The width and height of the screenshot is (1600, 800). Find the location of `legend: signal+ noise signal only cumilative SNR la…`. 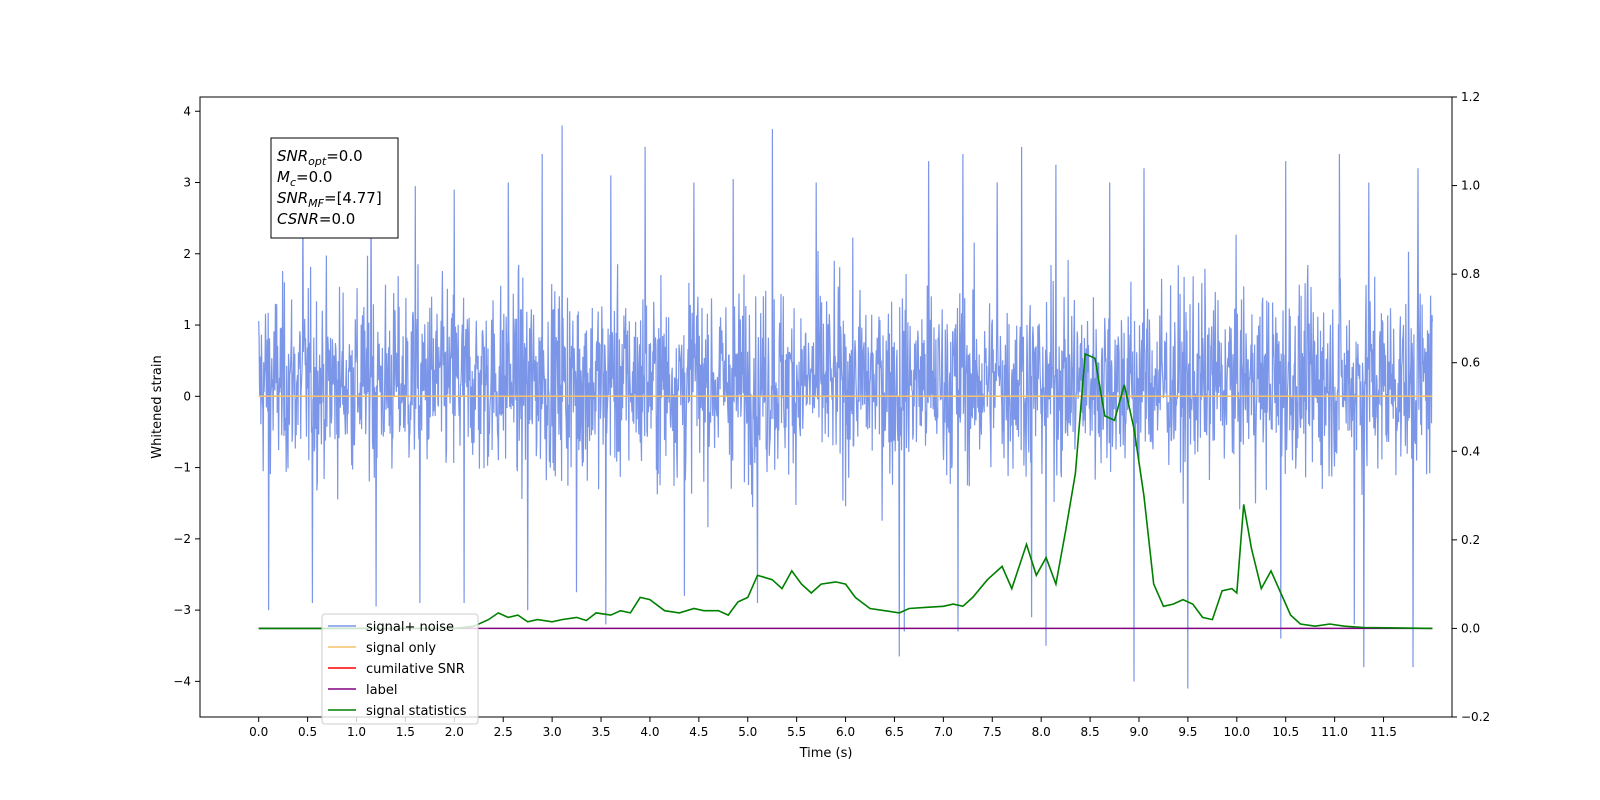

legend: signal+ noise signal only cumilative SNR la… is located at coordinates (400, 669).